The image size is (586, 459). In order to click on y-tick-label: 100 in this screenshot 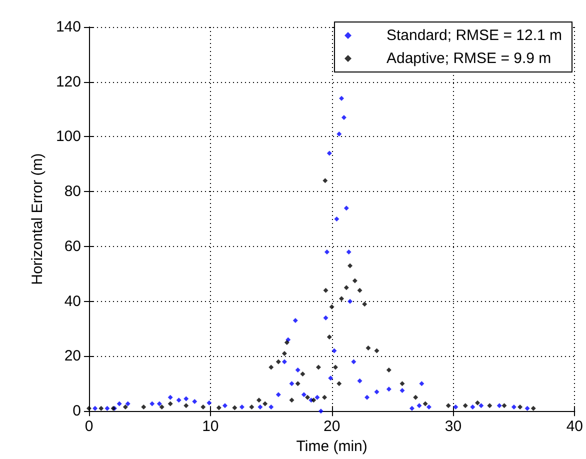, I will do `click(68, 137)`.